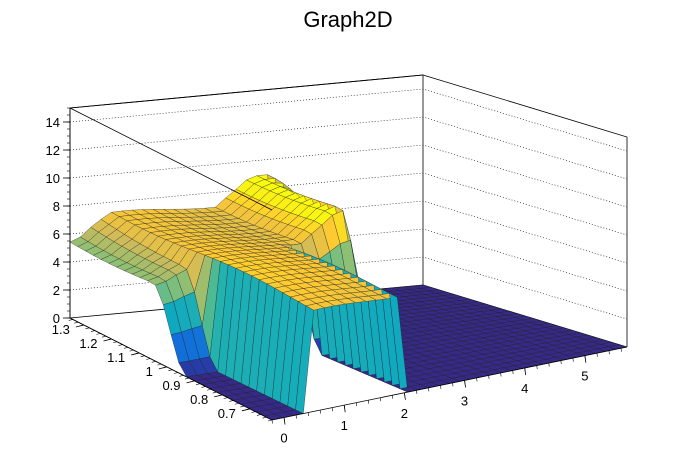 This screenshot has height=472, width=696. What do you see at coordinates (347, 19) in the screenshot?
I see `chart-title: Graph2D` at bounding box center [347, 19].